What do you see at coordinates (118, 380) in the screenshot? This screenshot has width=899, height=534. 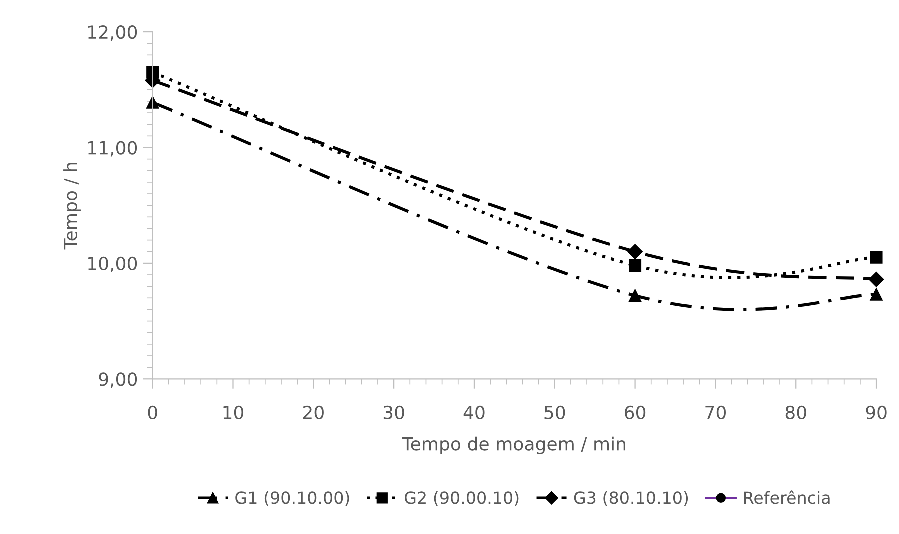 I see `y-tick-label: 9,00` at bounding box center [118, 380].